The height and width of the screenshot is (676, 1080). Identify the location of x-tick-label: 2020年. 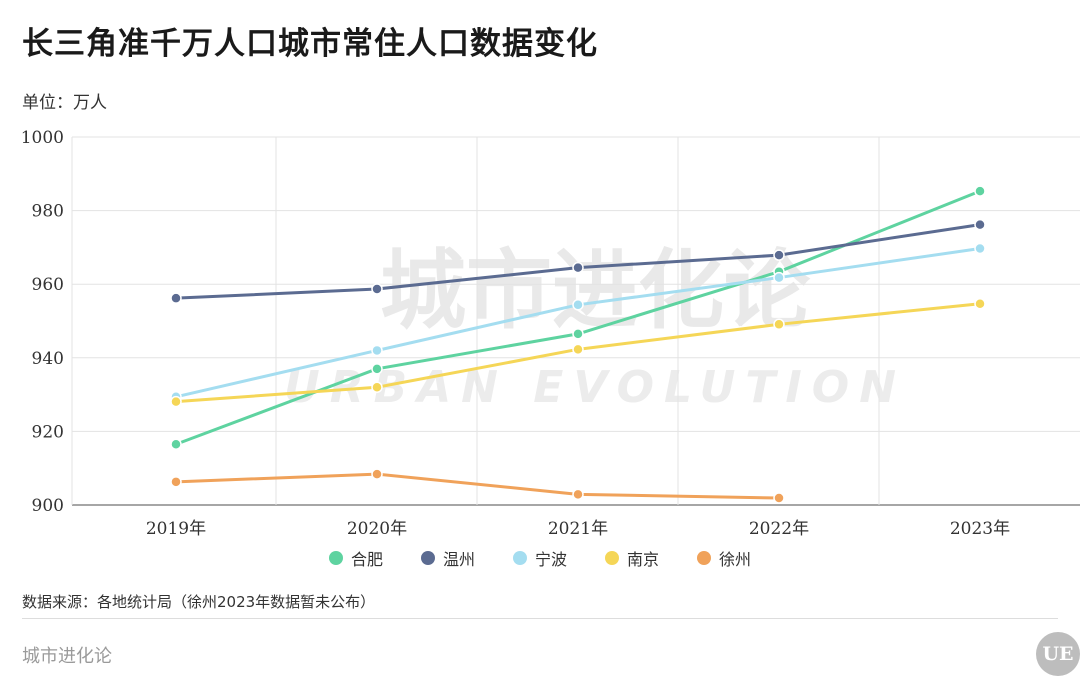
(377, 529).